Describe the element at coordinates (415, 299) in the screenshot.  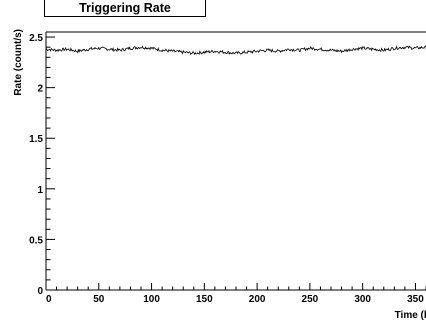
I see `x-tick-label: 350` at that location.